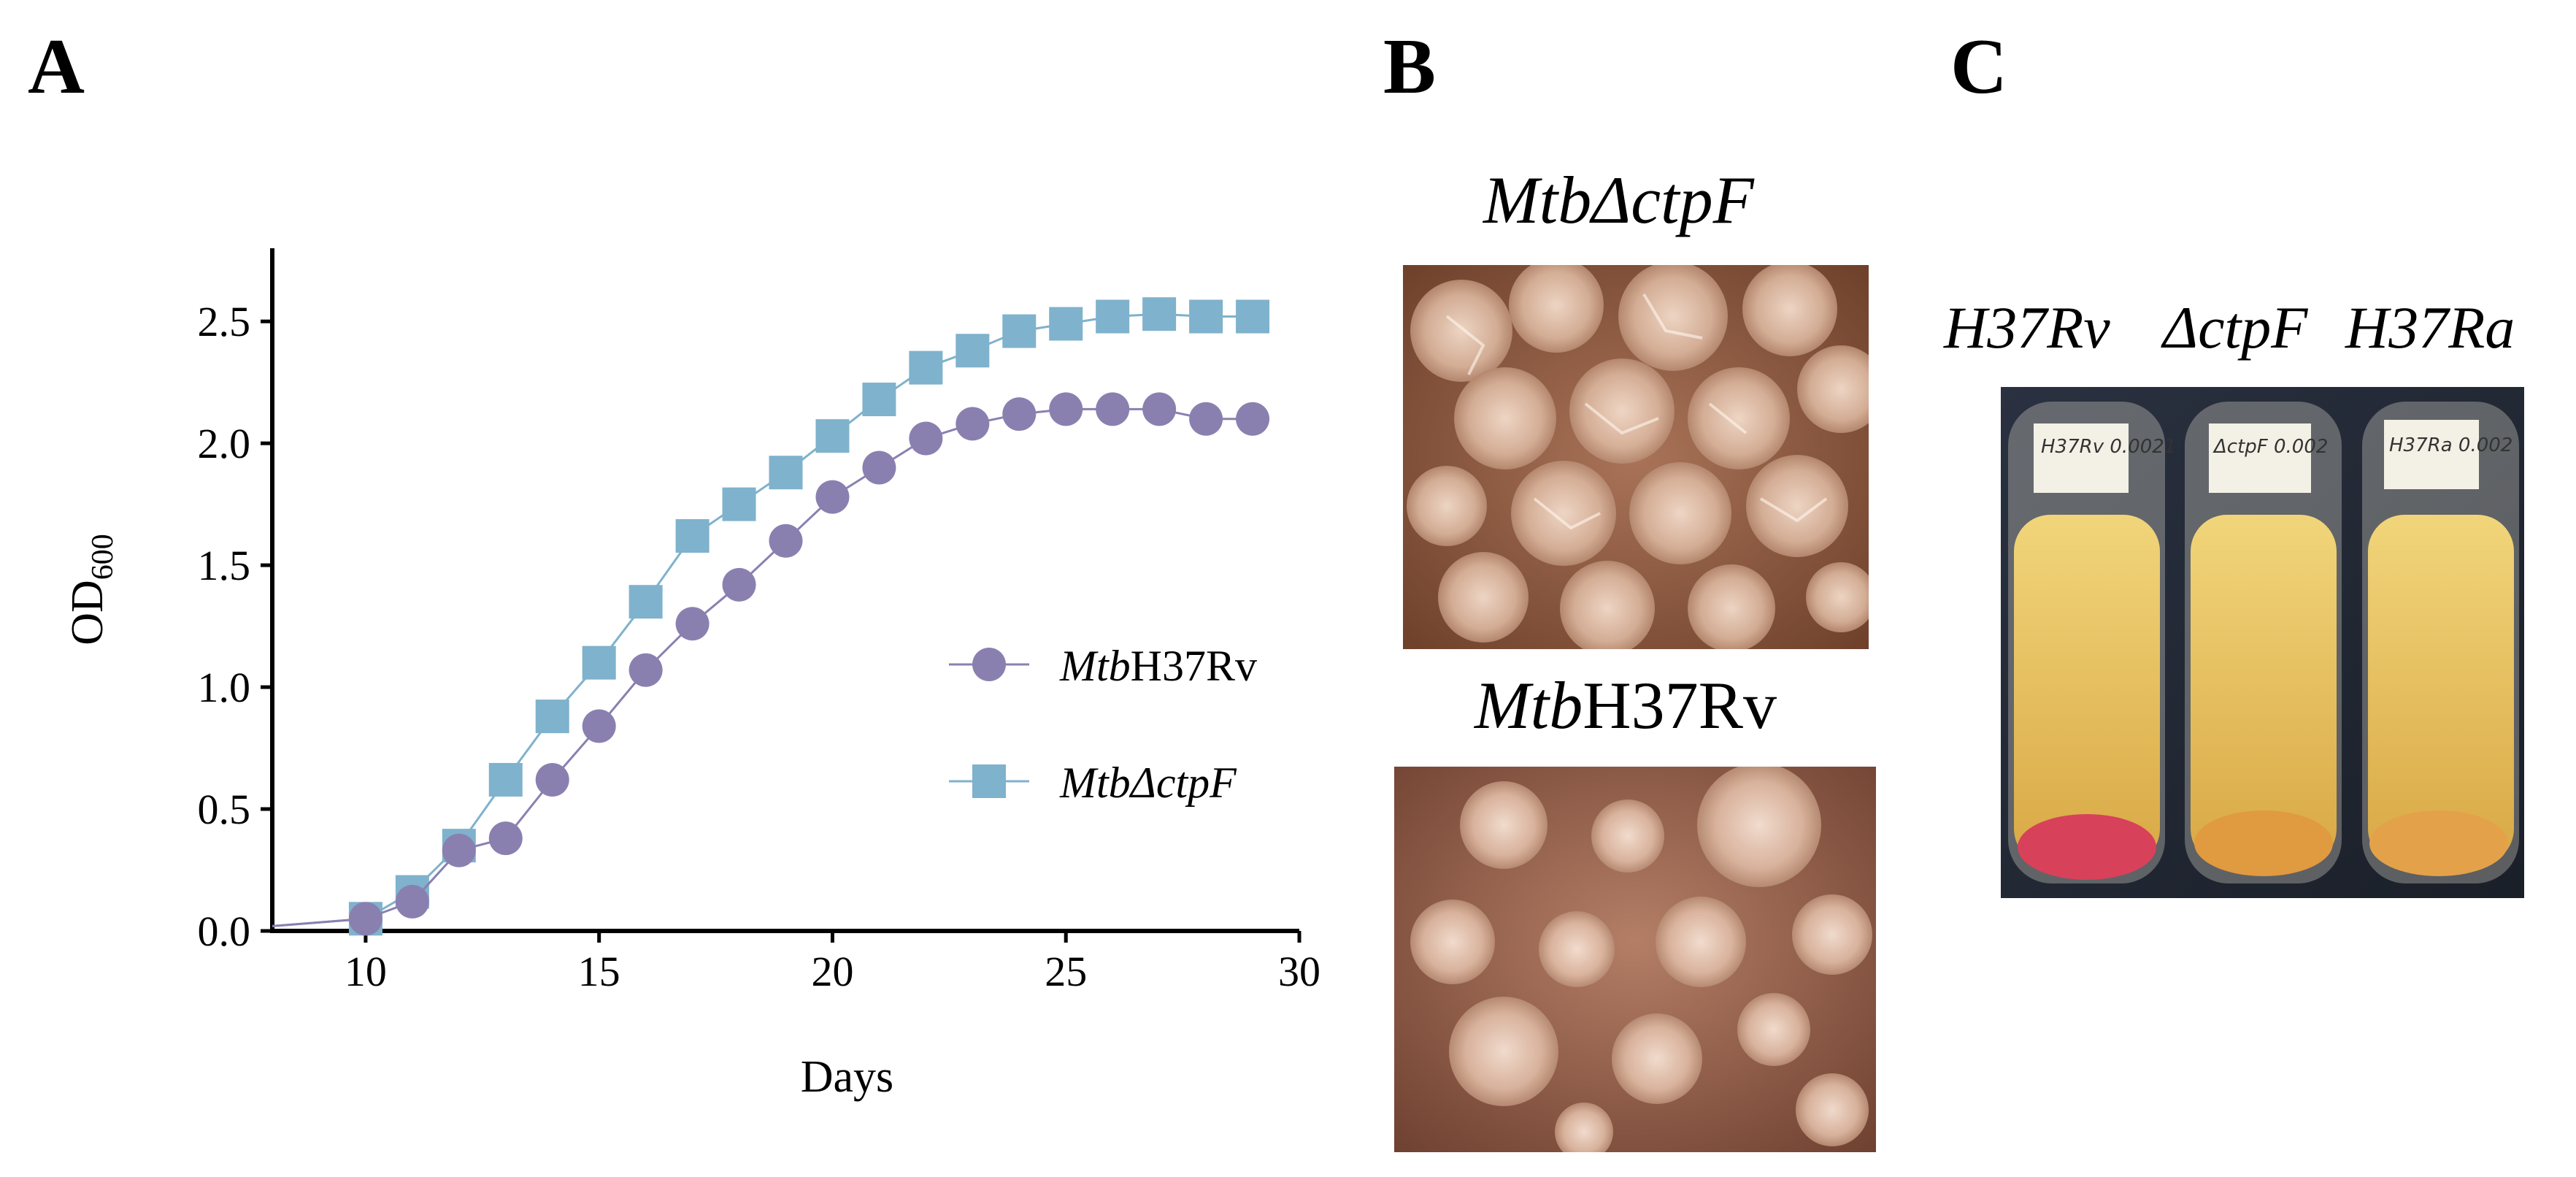 This screenshot has height=1177, width=2576. Describe the element at coordinates (2430, 327) in the screenshot. I see `tube-label-h37ra: H37Ra` at that location.